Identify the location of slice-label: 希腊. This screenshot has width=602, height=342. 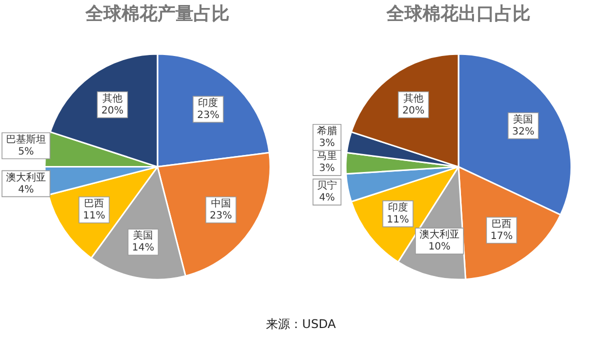
(327, 131).